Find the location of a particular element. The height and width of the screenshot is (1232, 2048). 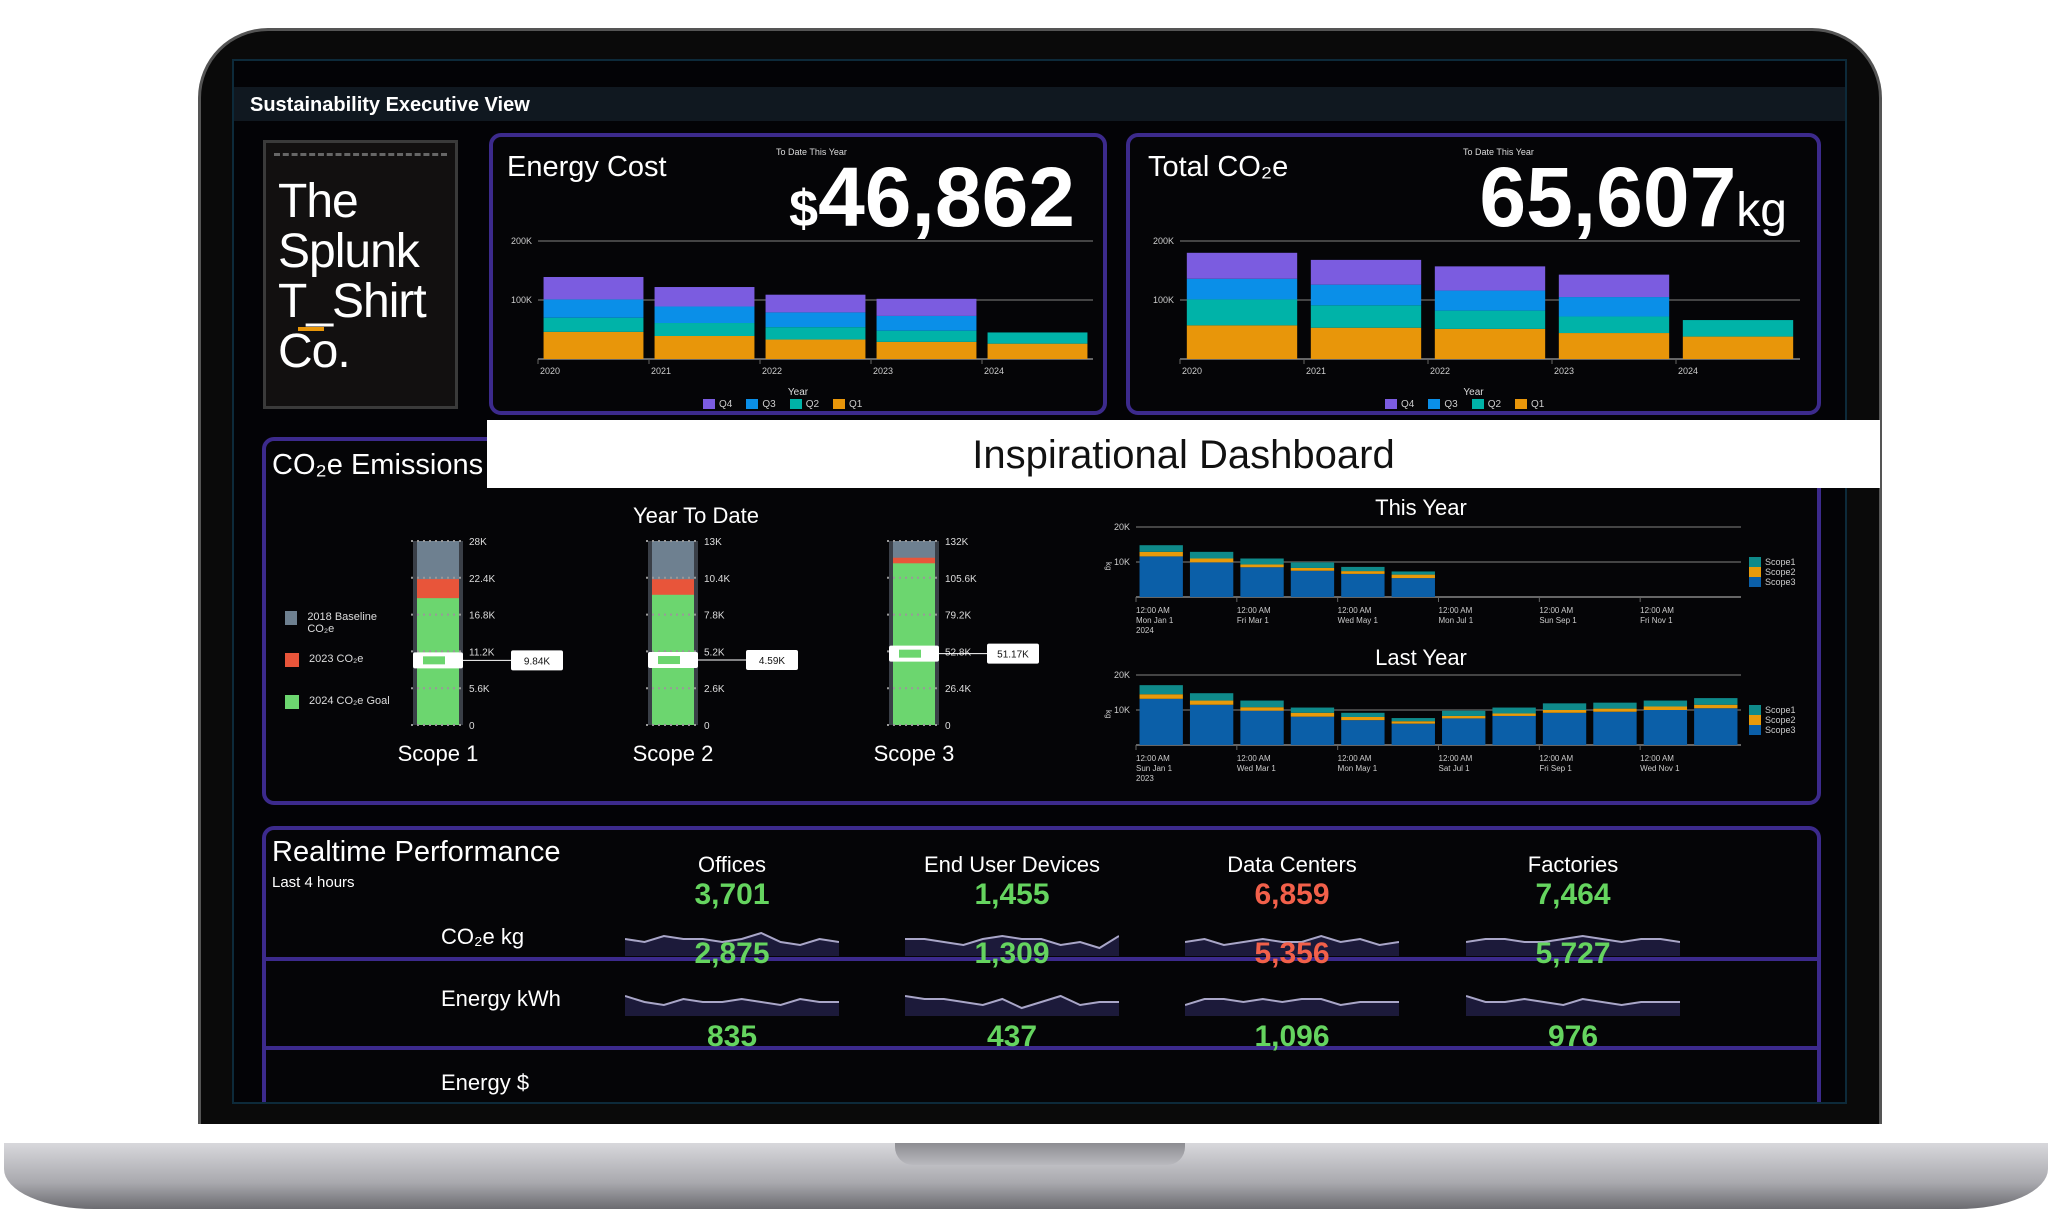

gauge-tick-label: 26.4K is located at coordinates (958, 689).